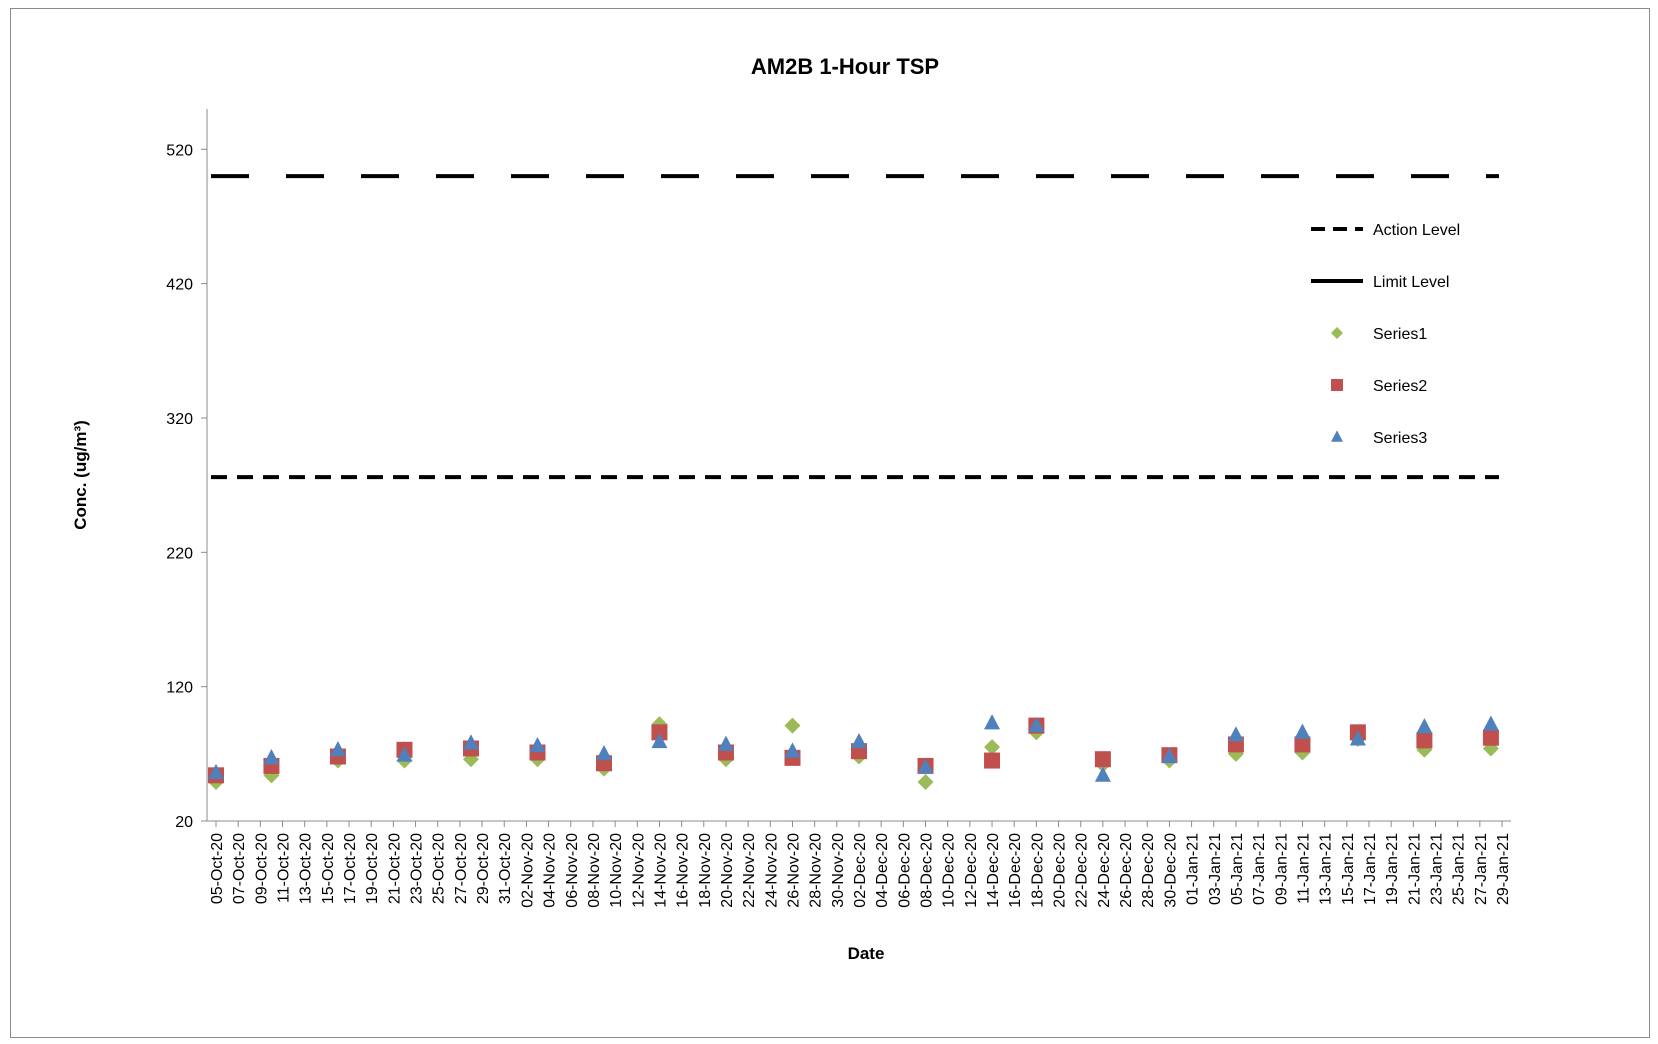 The width and height of the screenshot is (1658, 1044). What do you see at coordinates (439, 868) in the screenshot?
I see `x-tick-label: 25-Oct-20` at bounding box center [439, 868].